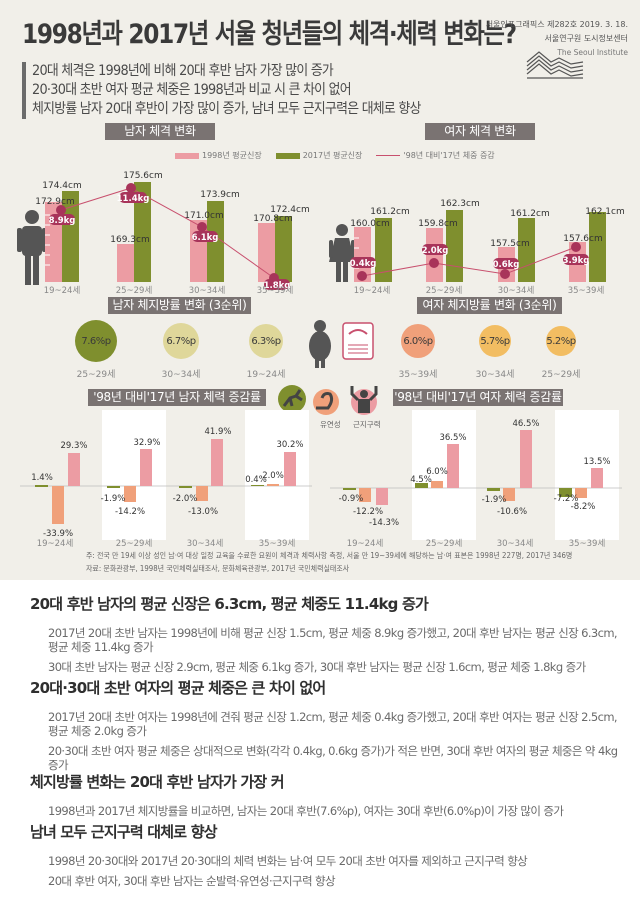  I want to click on legend-2017: 2017년 평균신장, so click(318, 155).